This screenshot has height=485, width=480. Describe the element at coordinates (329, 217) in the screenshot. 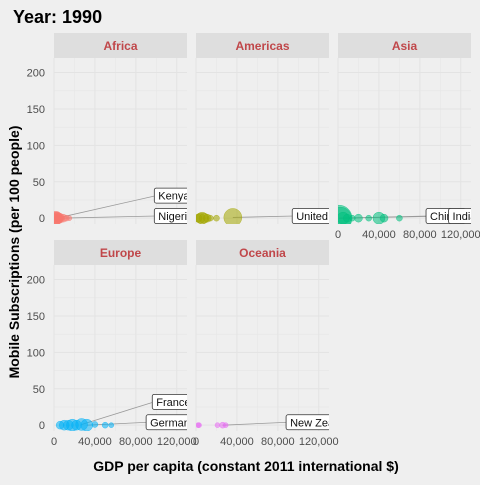

I see `point-label-text: United States` at that location.